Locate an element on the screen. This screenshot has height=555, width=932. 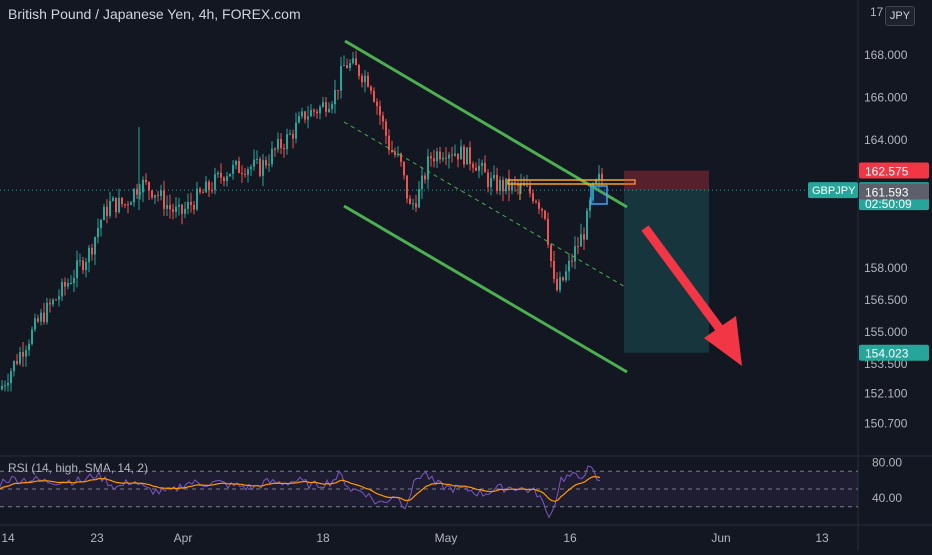
arrow-head is located at coordinates (723, 341).